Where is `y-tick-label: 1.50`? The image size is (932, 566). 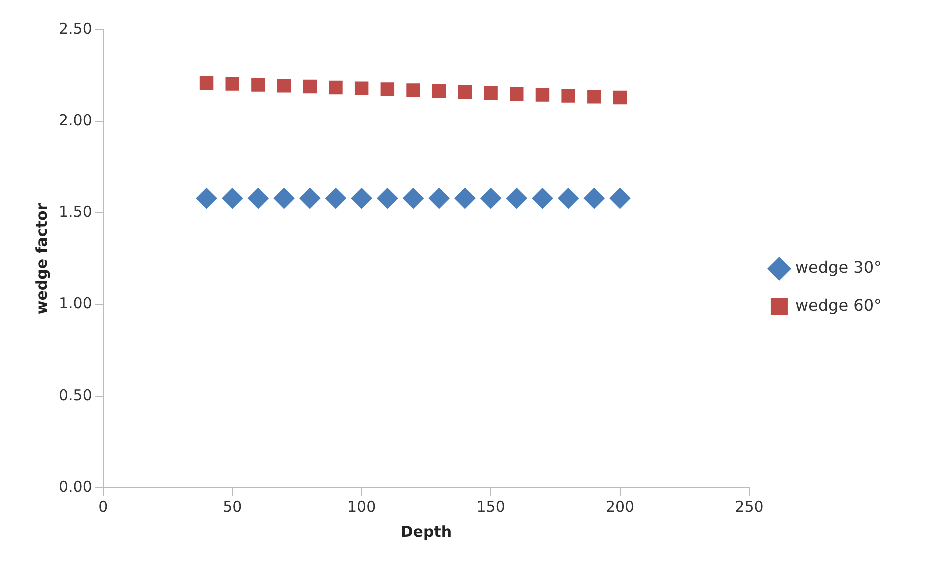
y-tick-label: 1.50 is located at coordinates (75, 212).